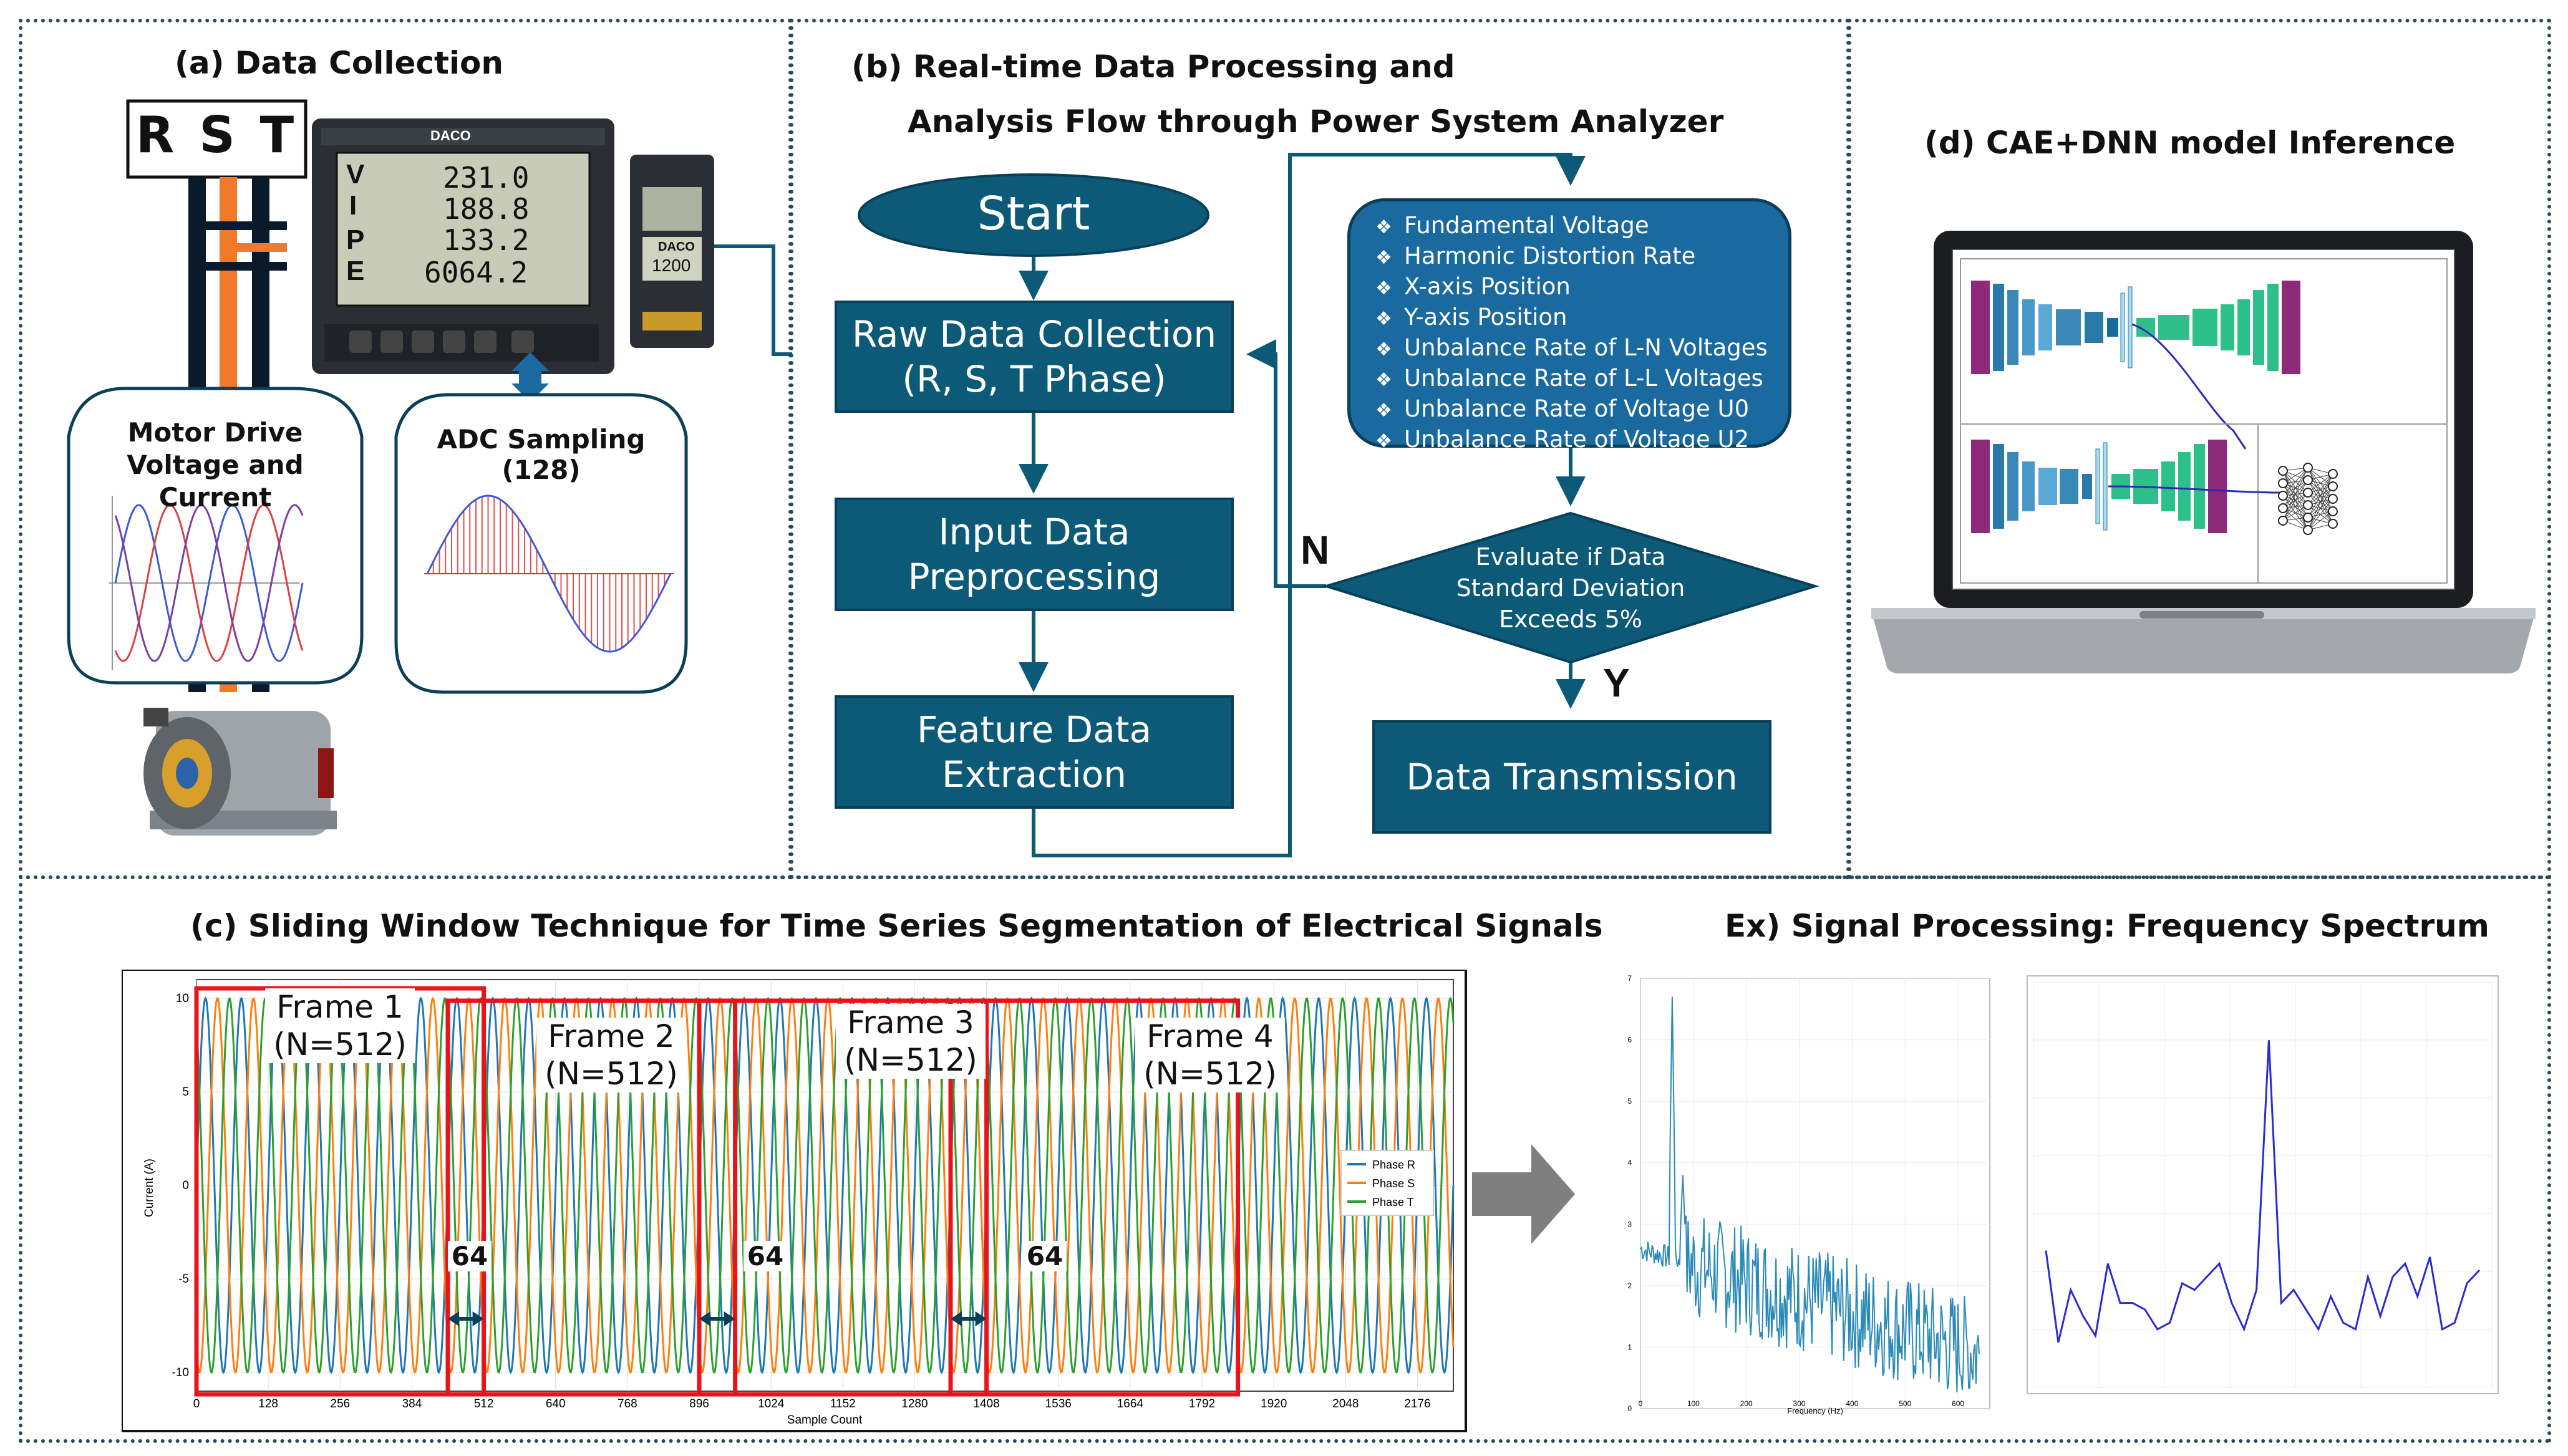  I want to click on cae-diagram, so click(2204, 354).